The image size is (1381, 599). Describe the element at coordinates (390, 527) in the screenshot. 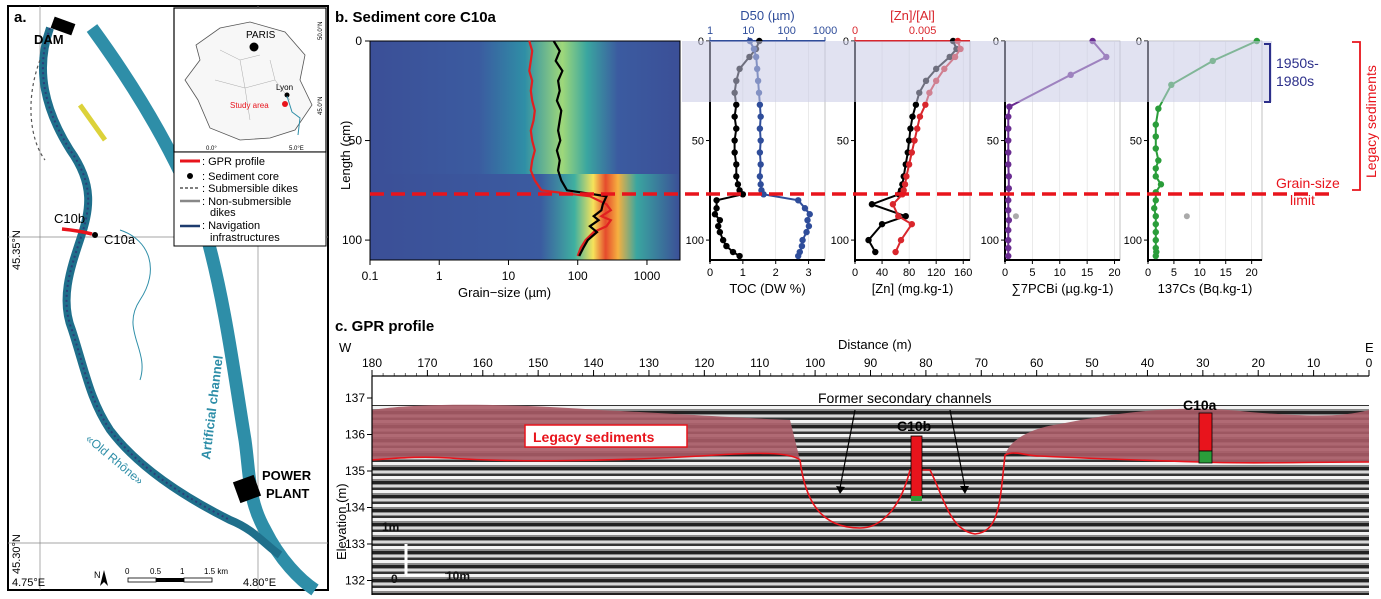

I see `svg-text: 1m` at that location.